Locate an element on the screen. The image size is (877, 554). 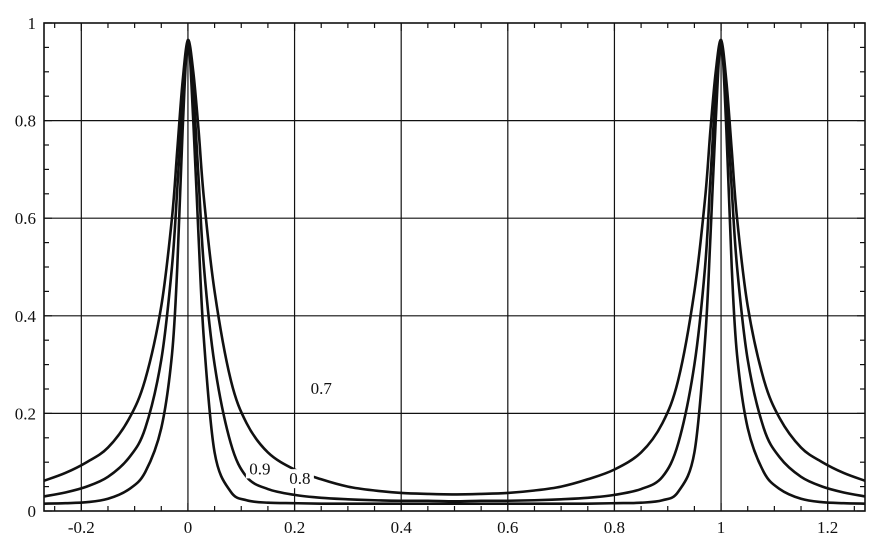
curve-label: 0.7 is located at coordinates (322, 388).